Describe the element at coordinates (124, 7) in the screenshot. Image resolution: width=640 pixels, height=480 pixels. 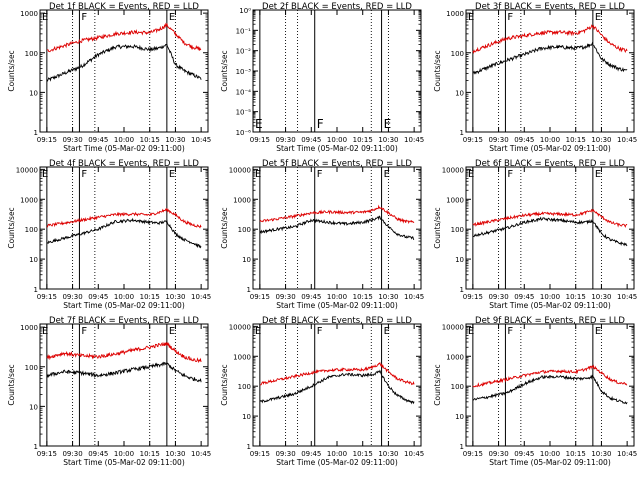
I see `panel-title: Det 1f BLACK = Events, RED = LLD` at that location.